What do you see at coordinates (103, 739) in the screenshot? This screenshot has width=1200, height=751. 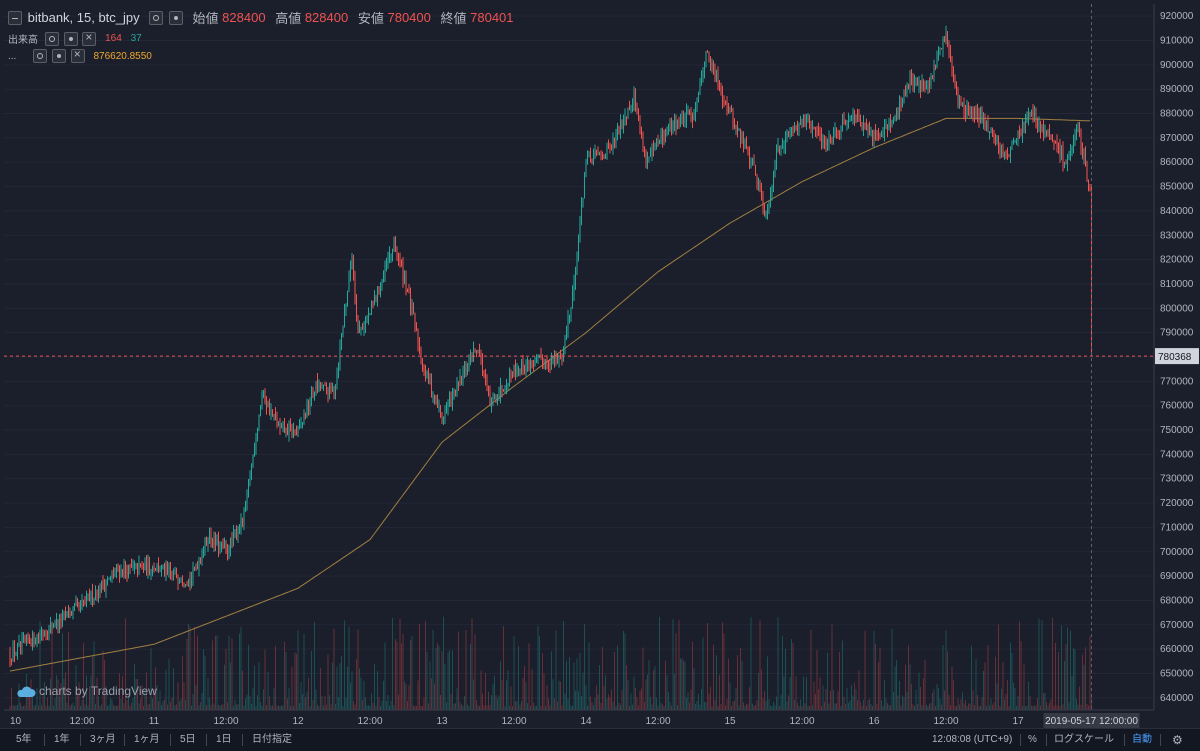 I see `range-3m-button: 3ヶ月` at bounding box center [103, 739].